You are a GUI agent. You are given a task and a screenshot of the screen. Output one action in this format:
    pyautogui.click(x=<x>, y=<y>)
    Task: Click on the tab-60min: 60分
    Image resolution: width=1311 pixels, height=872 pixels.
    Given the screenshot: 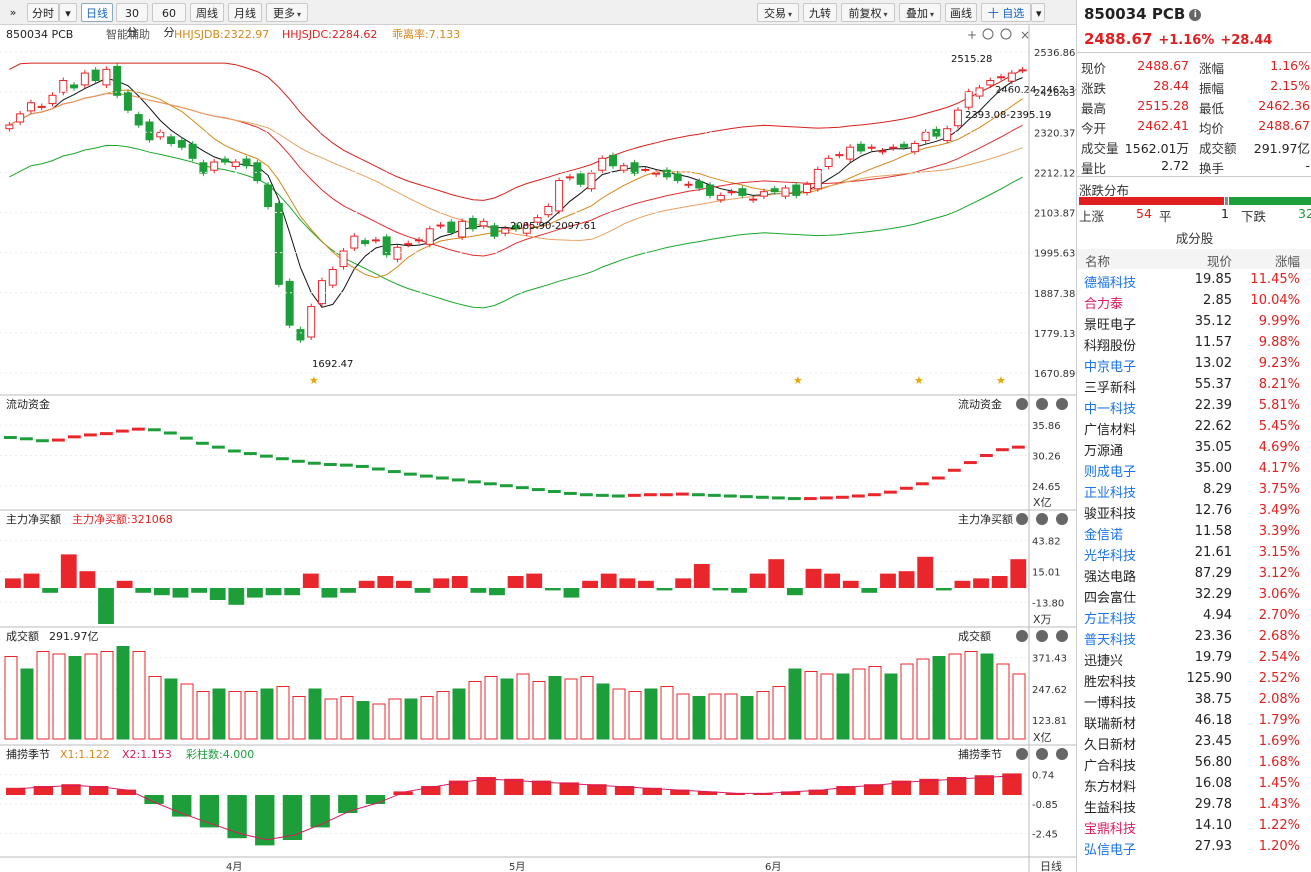 What is the action you would take?
    pyautogui.click(x=169, y=21)
    